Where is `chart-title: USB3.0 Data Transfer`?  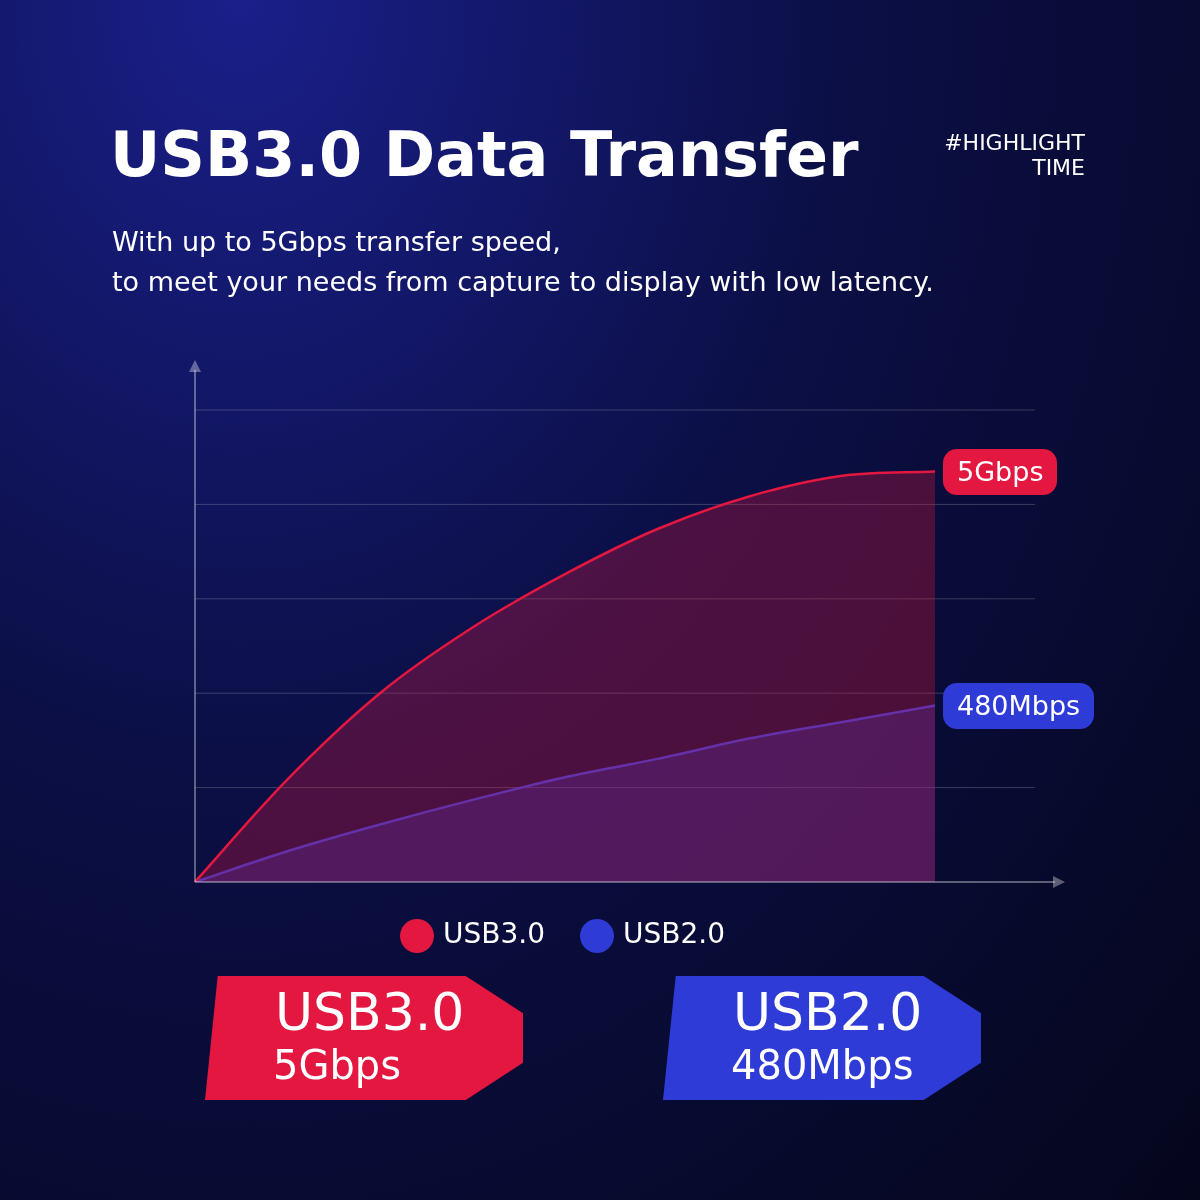 chart-title: USB3.0 Data Transfer is located at coordinates (484, 154).